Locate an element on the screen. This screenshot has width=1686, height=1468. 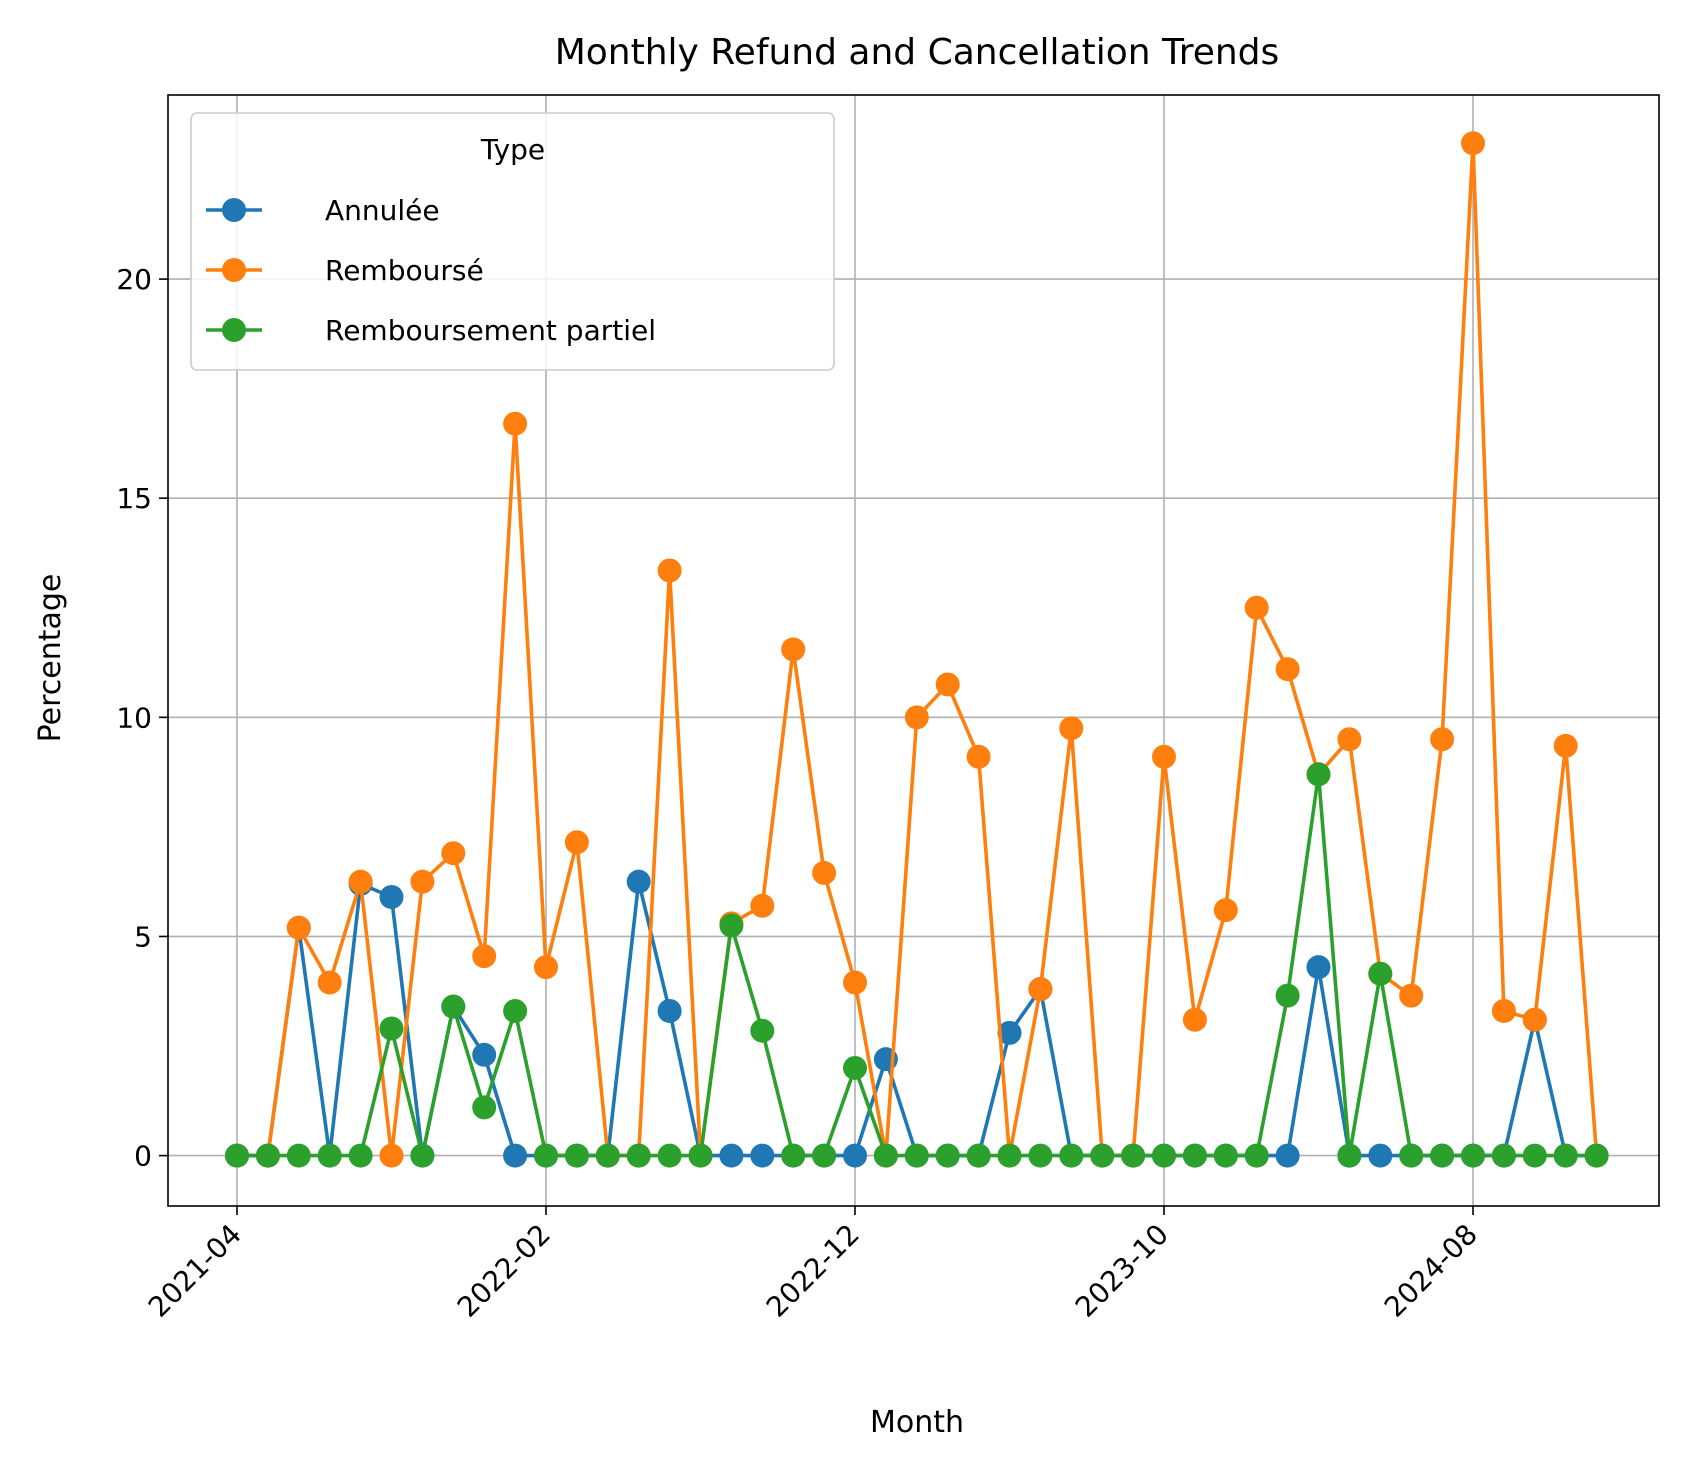
y-tick-label: 15 is located at coordinates (134, 498).